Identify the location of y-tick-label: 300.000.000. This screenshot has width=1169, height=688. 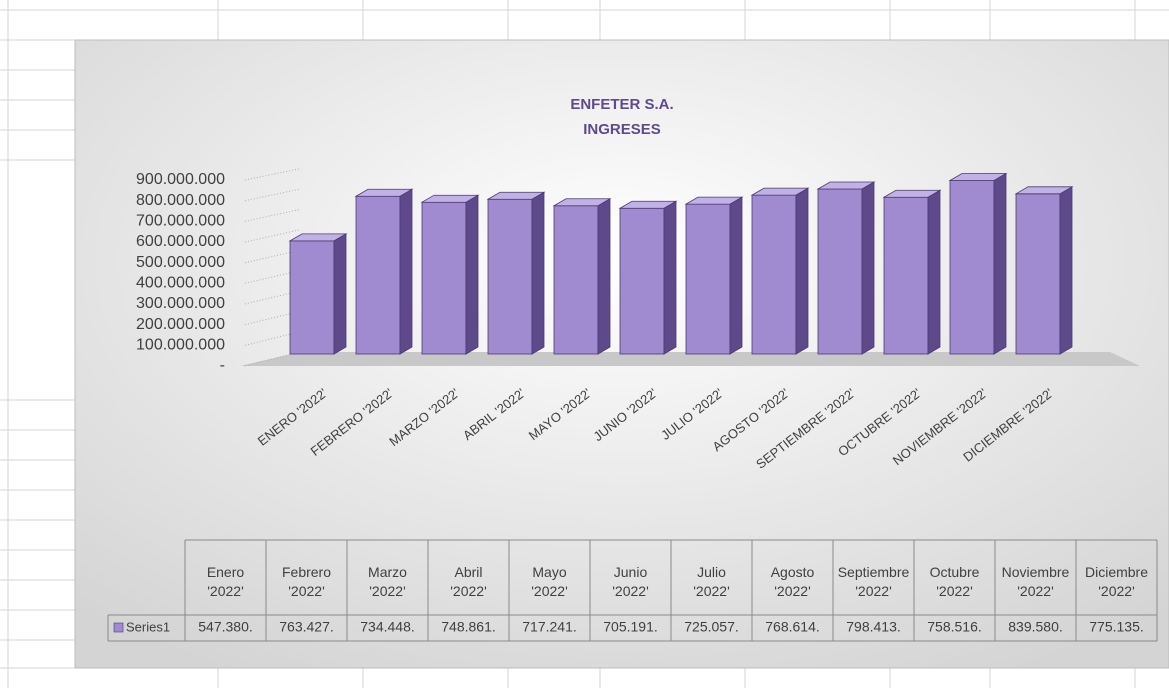
(180, 303).